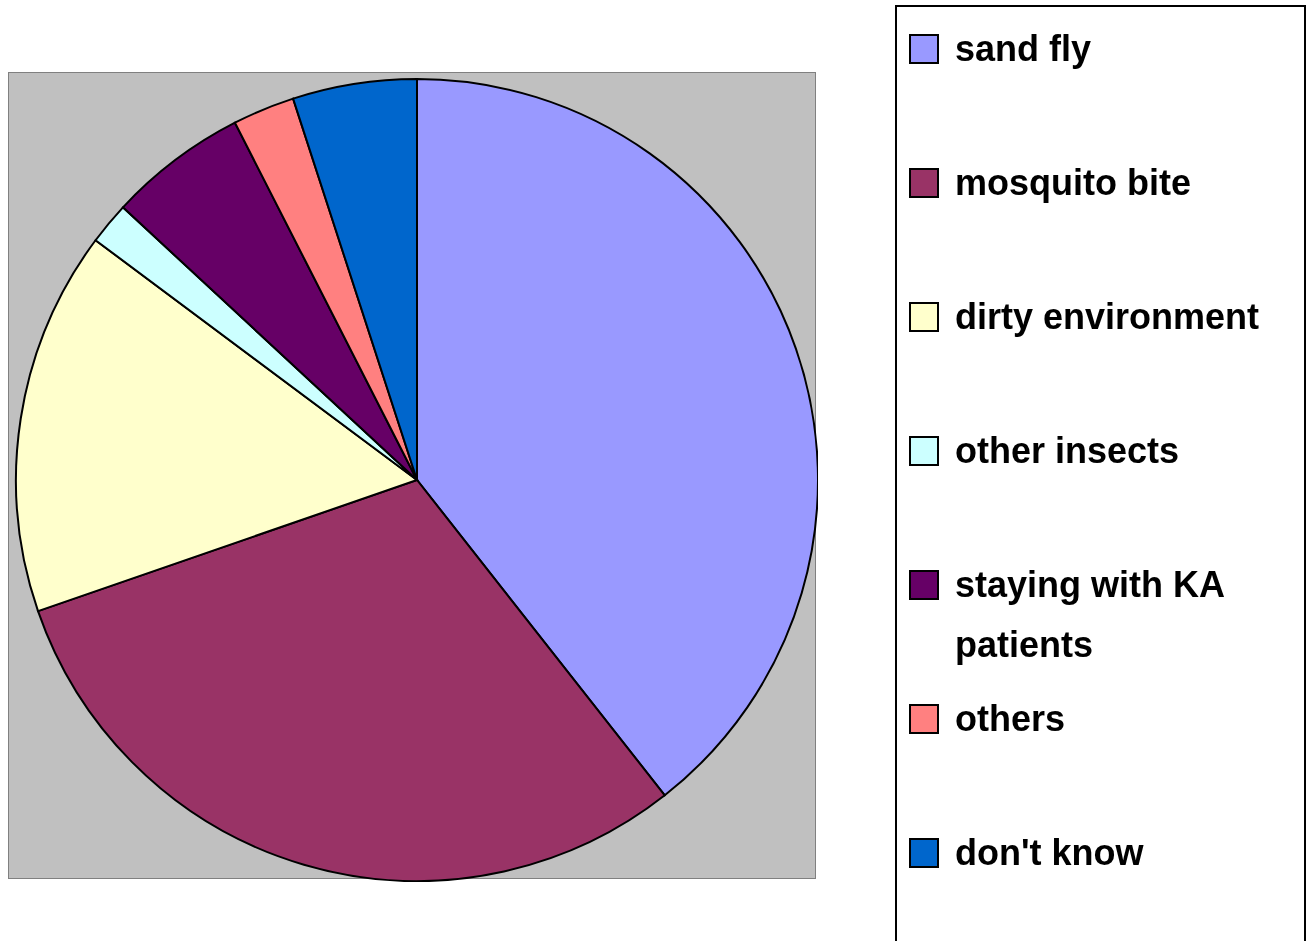 This screenshot has height=941, width=1313. Describe the element at coordinates (1073, 183) in the screenshot. I see `legend-label: mosquito bite` at that location.